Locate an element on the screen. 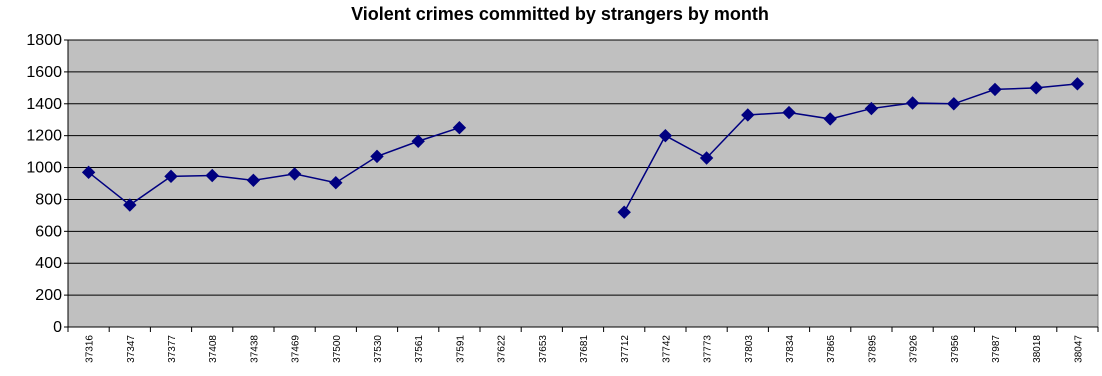 The image size is (1102, 376). y-tick-label: 400 is located at coordinates (48, 263).